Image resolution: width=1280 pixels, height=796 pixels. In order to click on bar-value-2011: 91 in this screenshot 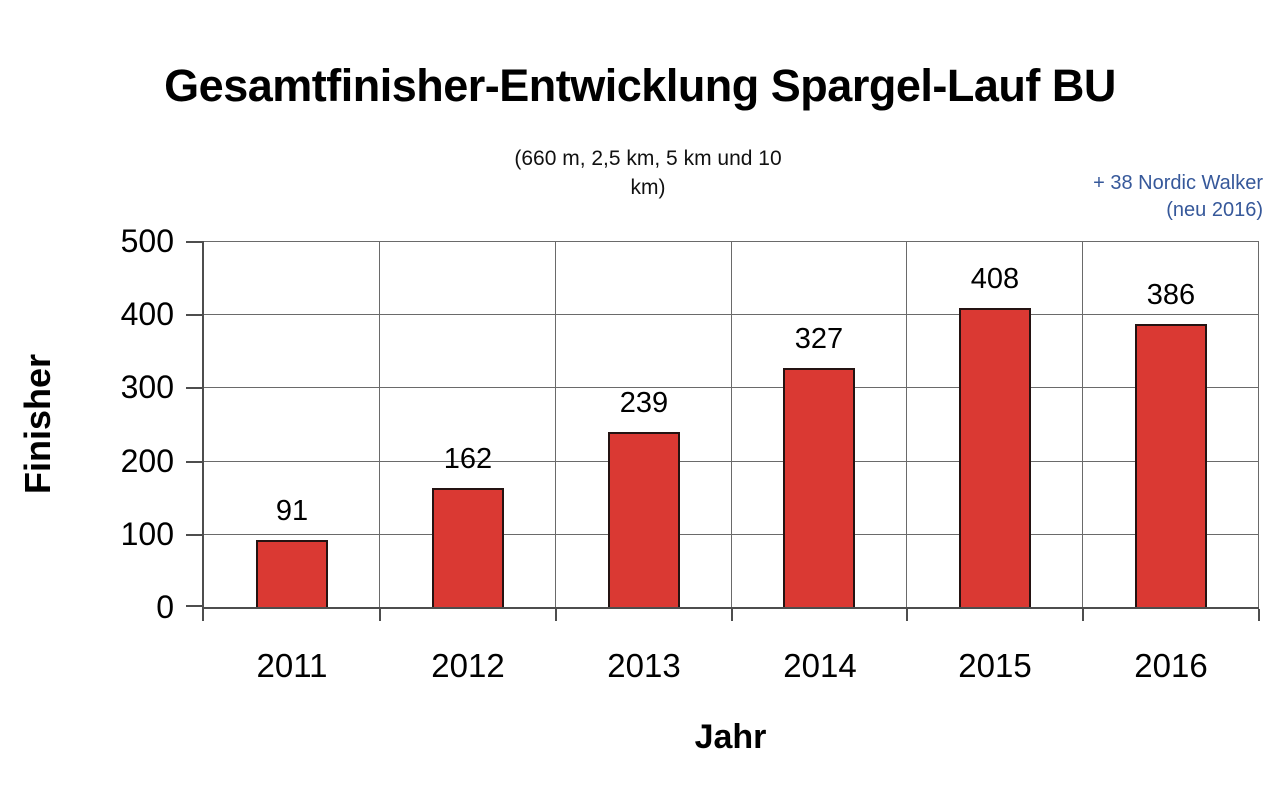, I will do `click(292, 511)`.